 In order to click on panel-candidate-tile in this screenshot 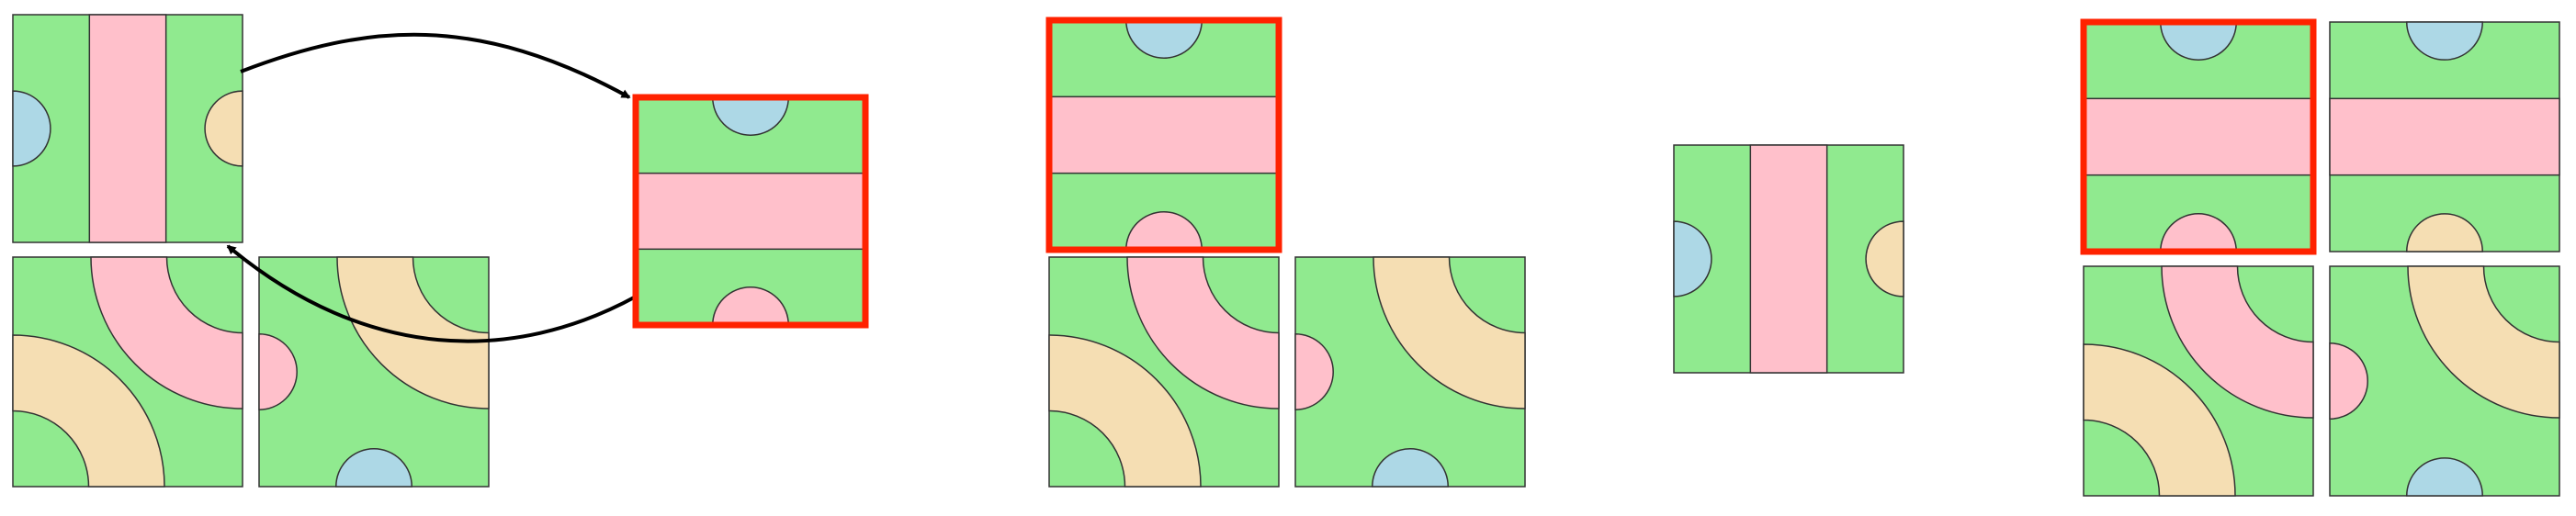, I will do `click(1788, 259)`.